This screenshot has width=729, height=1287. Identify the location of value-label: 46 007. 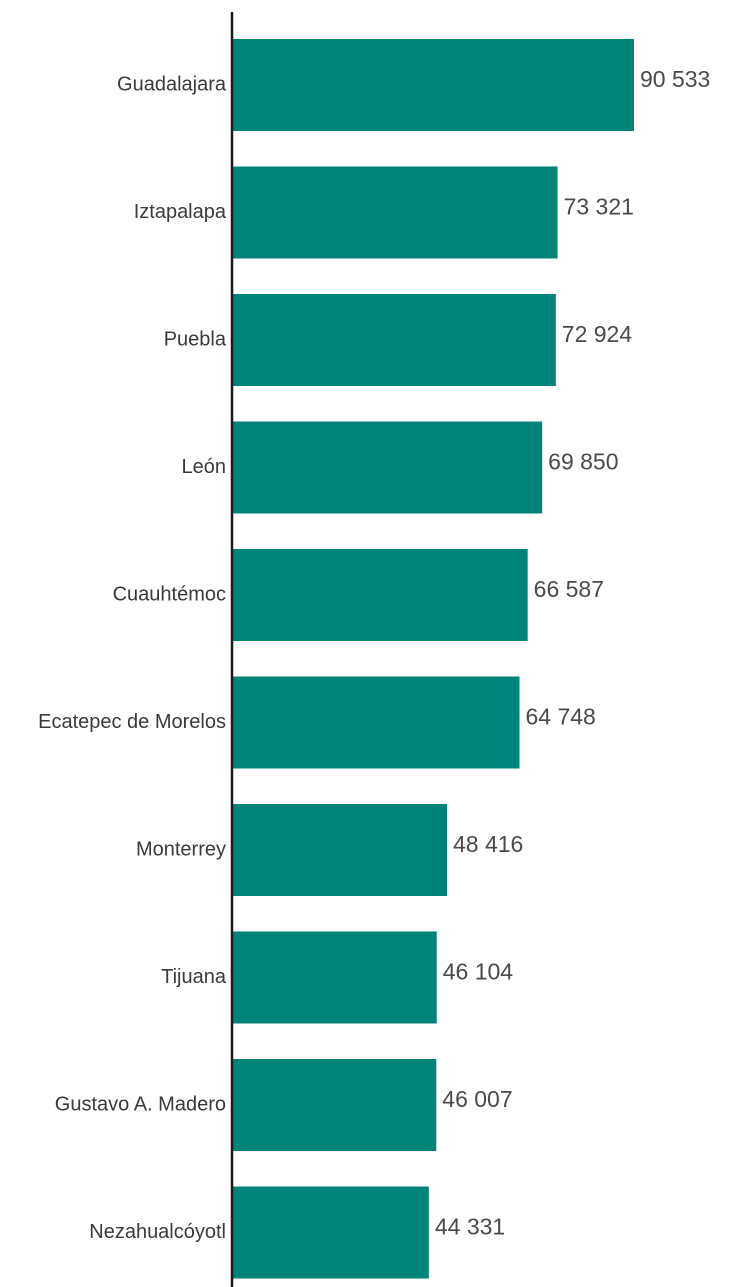
(477, 1099).